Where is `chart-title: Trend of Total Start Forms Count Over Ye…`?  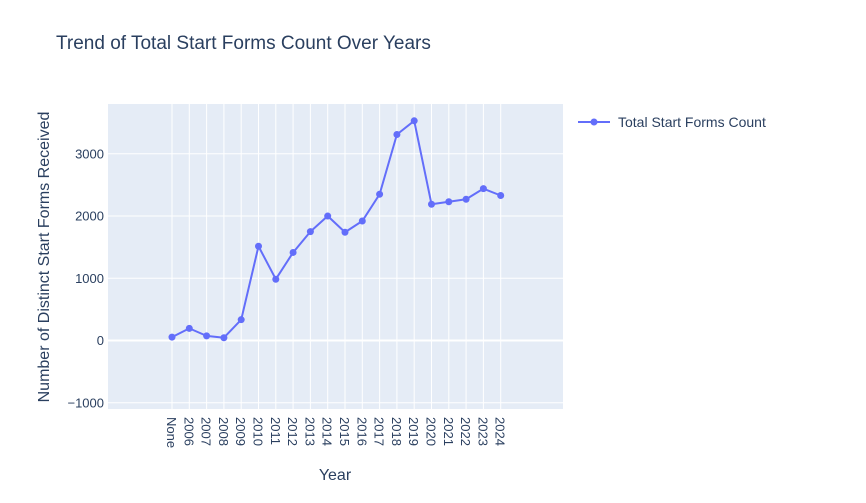
chart-title: Trend of Total Start Forms Count Over Ye… is located at coordinates (243, 43).